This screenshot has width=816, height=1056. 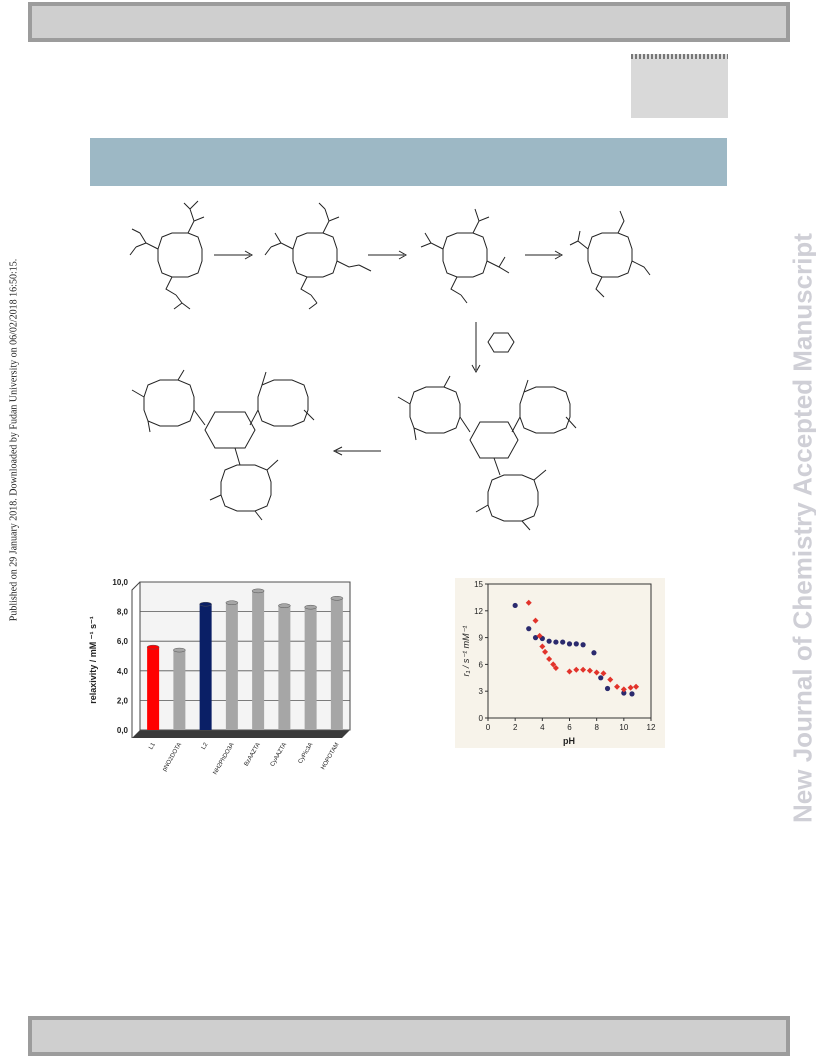 What do you see at coordinates (330, 756) in the screenshot?
I see `bar-xtick-label: HOPOTAM` at bounding box center [330, 756].